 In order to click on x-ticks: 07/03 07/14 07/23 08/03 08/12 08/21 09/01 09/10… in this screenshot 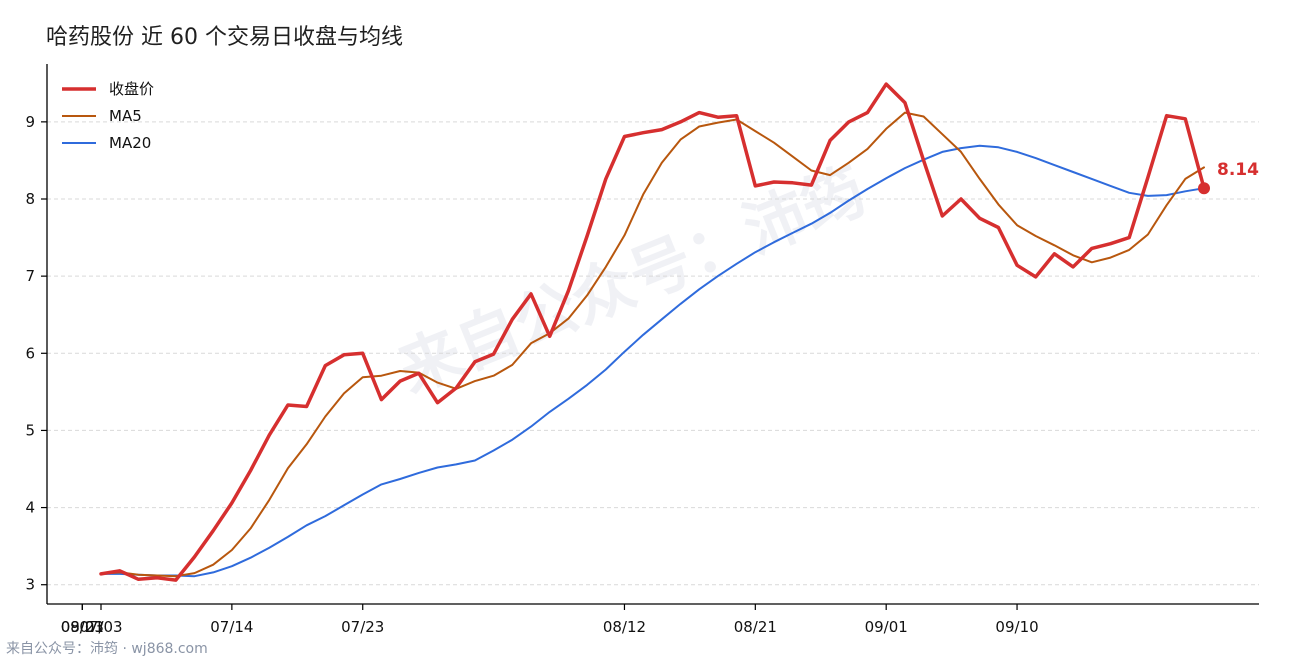, I will do `click(550, 620)`.